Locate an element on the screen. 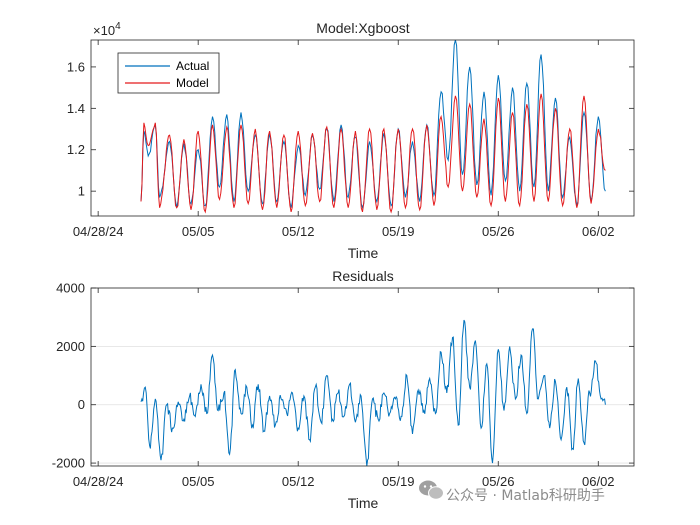 Image resolution: width=700 pixels, height=525 pixels. legend-model-label: Model is located at coordinates (192, 83).